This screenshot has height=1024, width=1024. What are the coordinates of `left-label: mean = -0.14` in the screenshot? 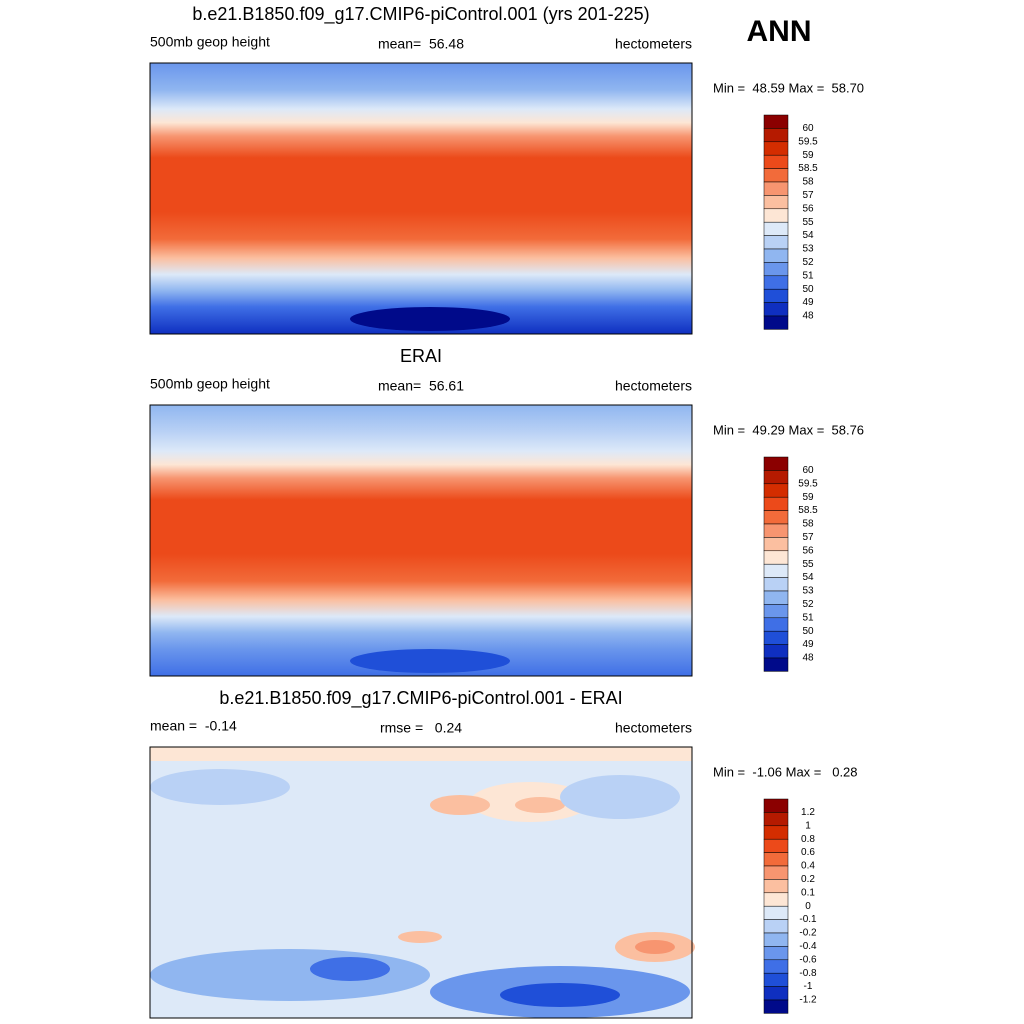 It's located at (193, 726).